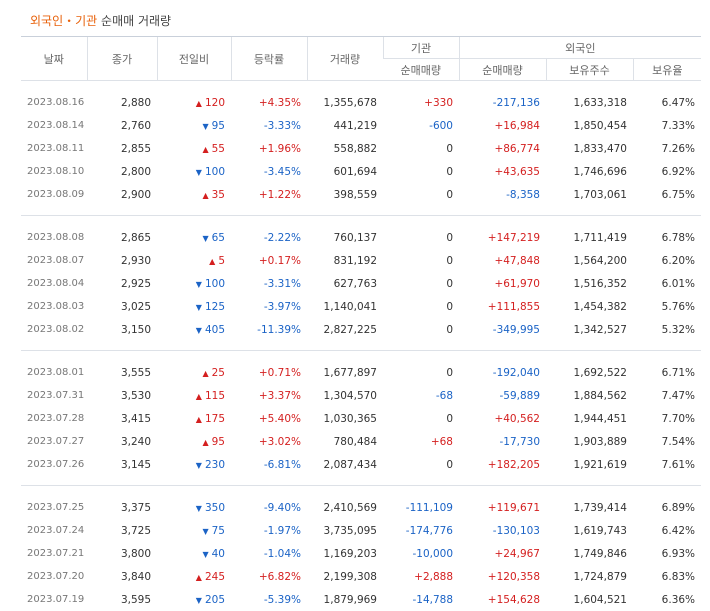 The height and width of the screenshot is (611, 710). What do you see at coordinates (269, 599) in the screenshot?
I see `cell-rate: -5.39%` at bounding box center [269, 599].